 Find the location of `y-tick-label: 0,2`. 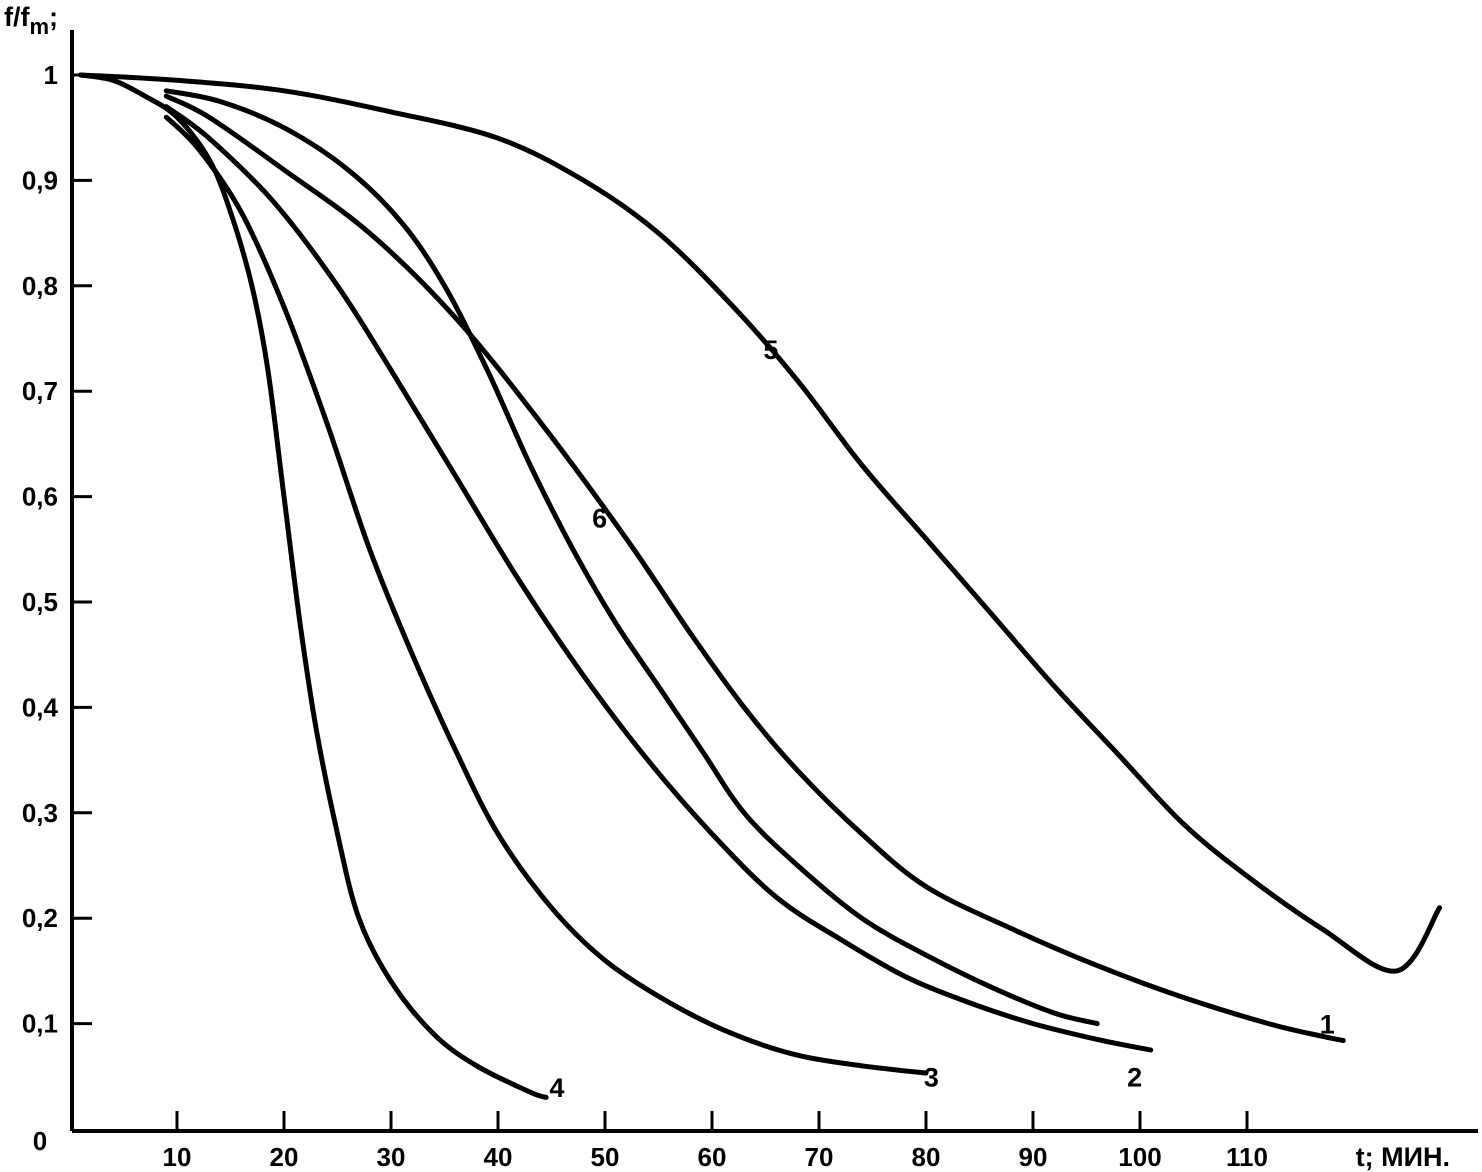

y-tick-label: 0,2 is located at coordinates (40, 918).